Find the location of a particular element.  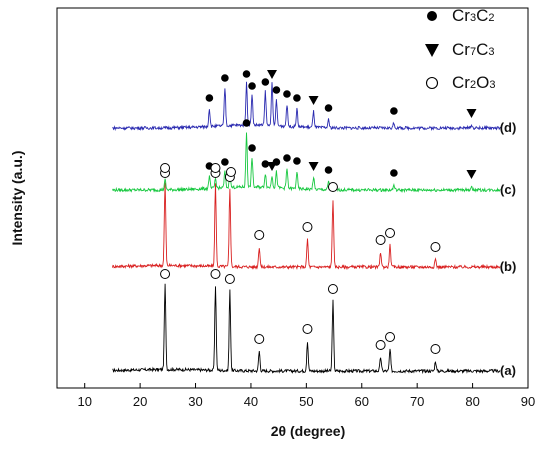

curve-labels-group: (a) (b) (c) (d) is located at coordinates (508, 249).